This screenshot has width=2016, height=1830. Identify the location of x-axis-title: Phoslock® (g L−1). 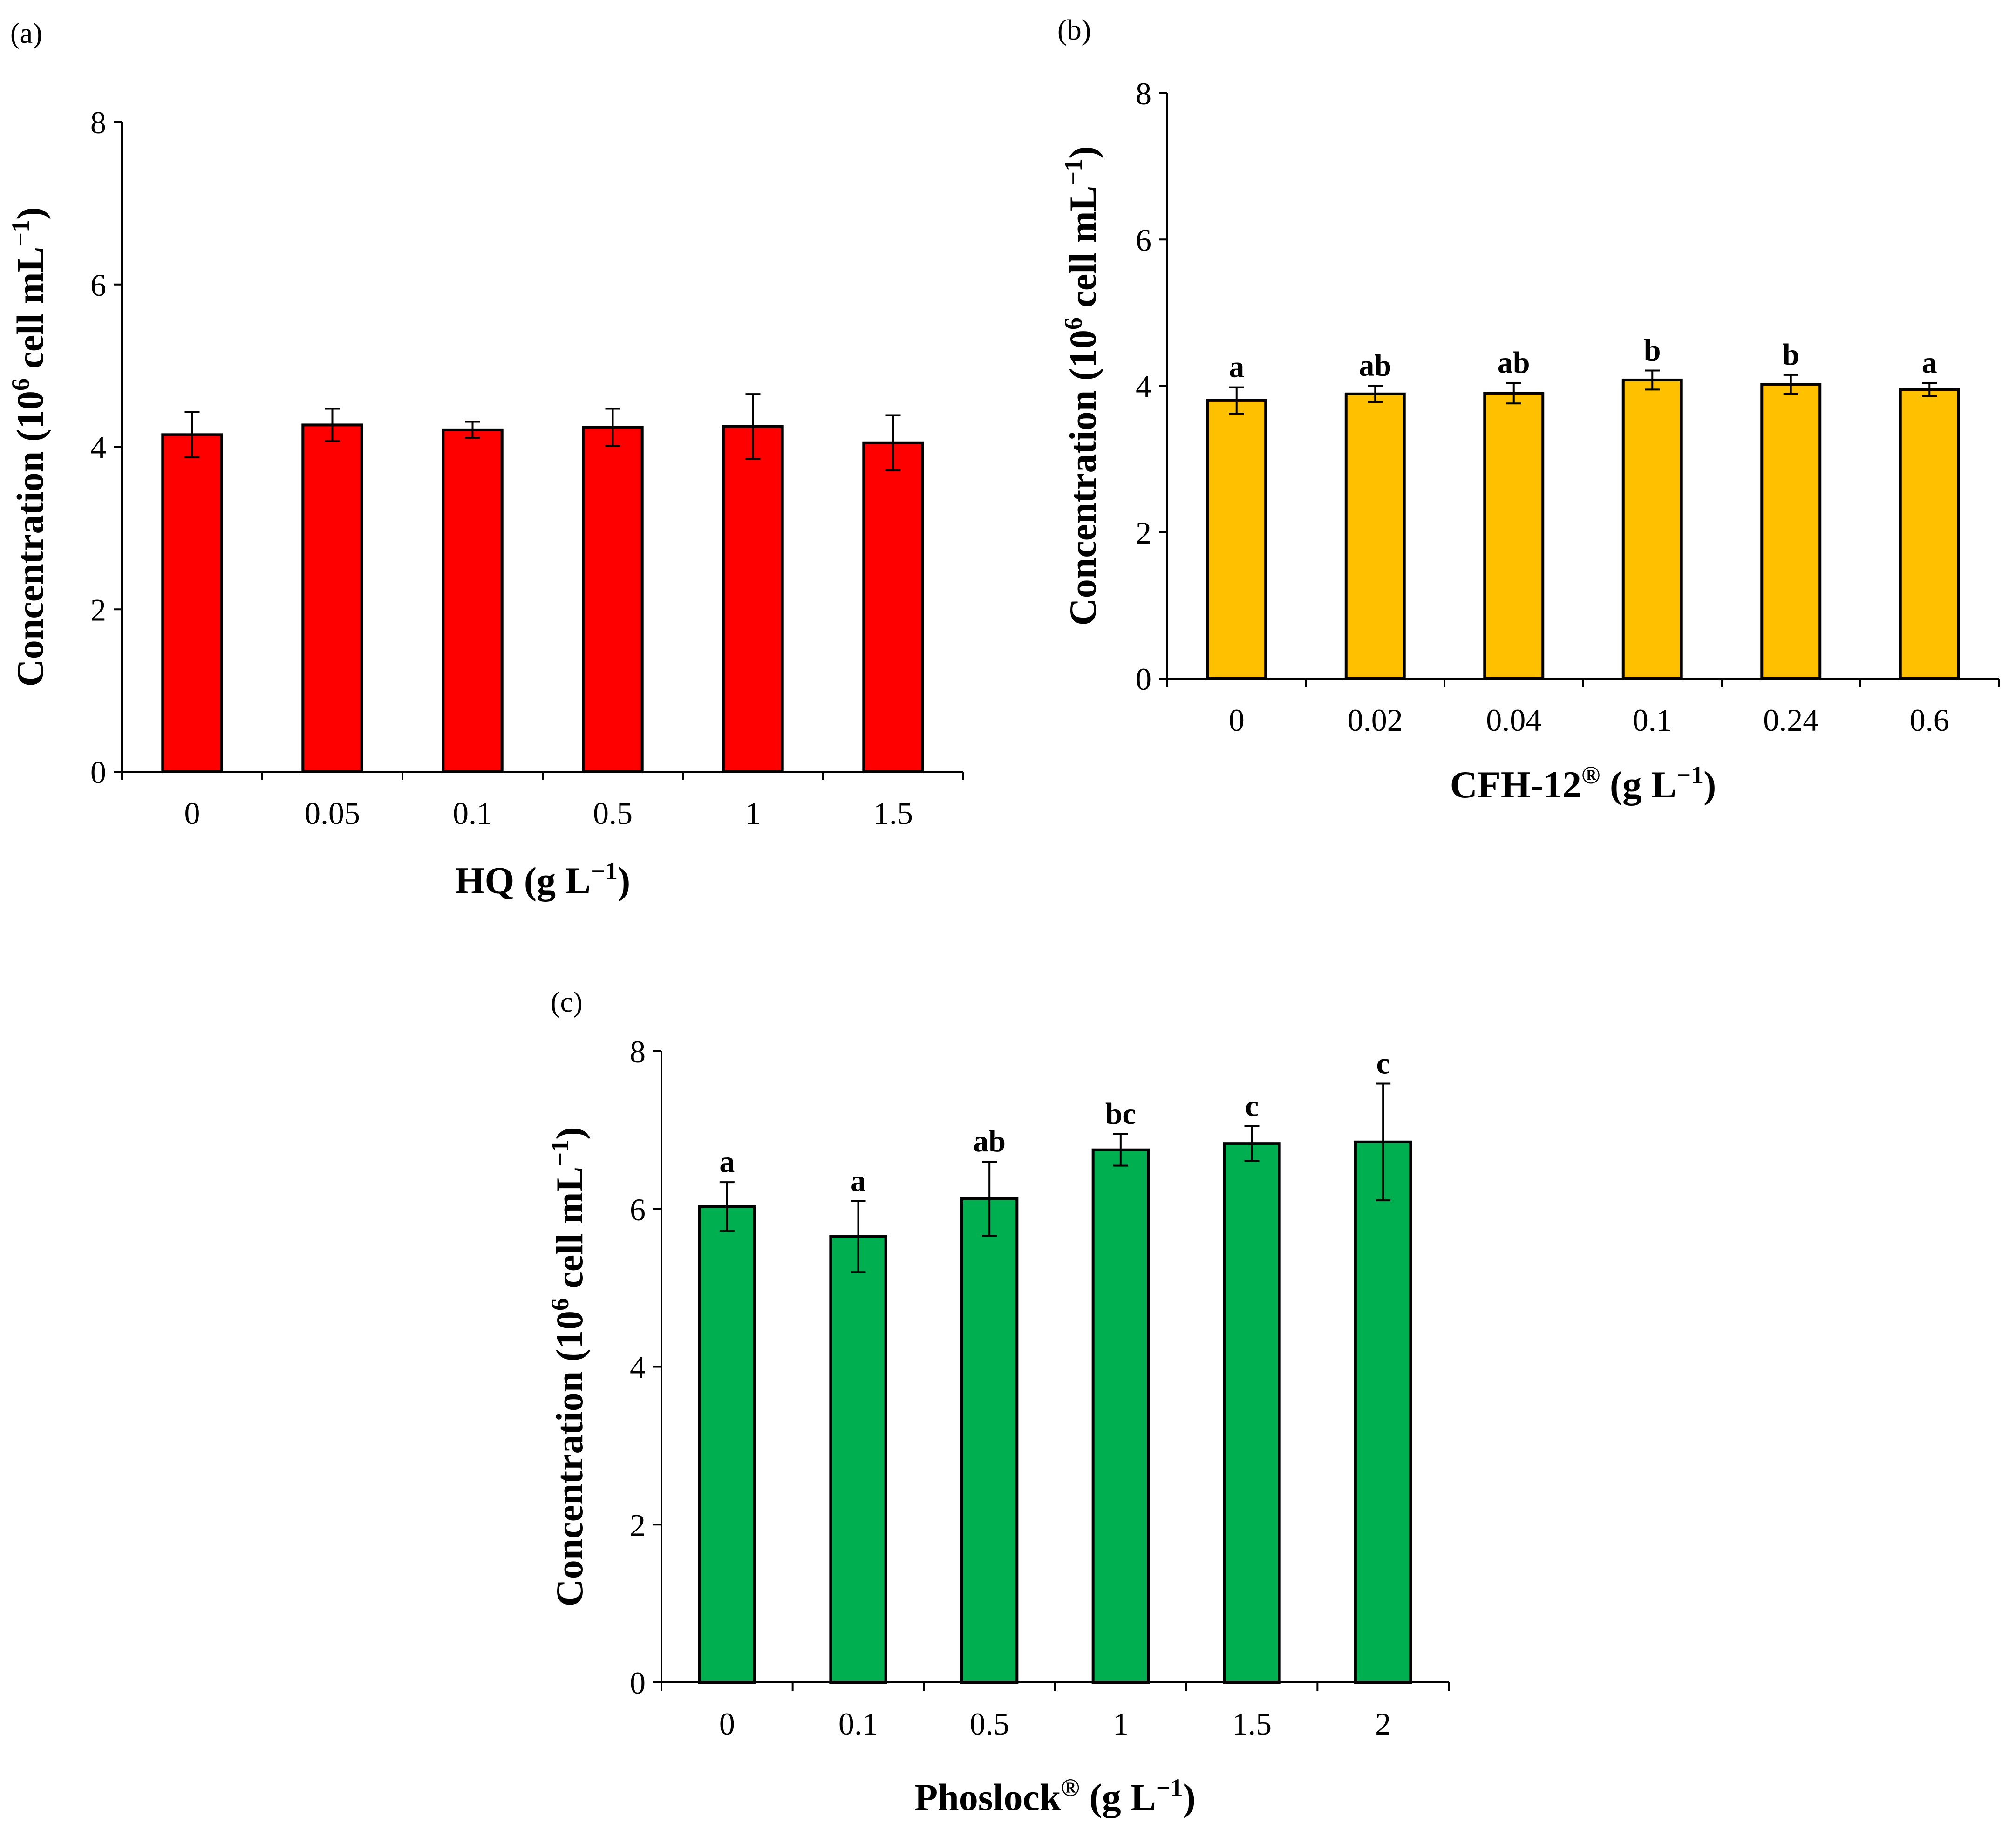
(1055, 1796).